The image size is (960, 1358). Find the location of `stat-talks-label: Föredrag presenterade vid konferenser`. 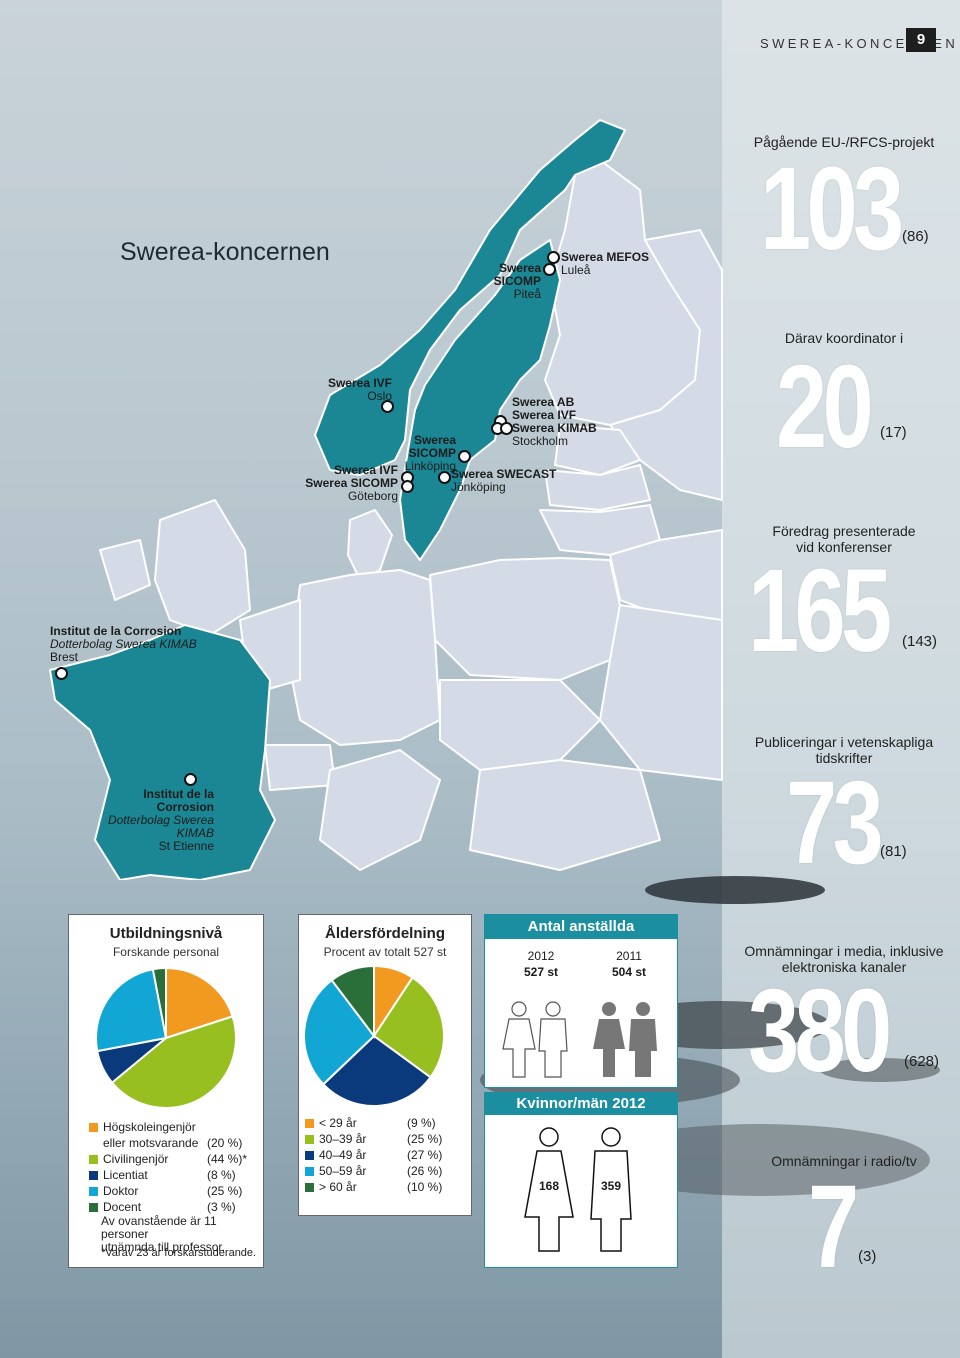

stat-talks-label: Föredrag presenterade vid konferenser is located at coordinates (844, 539).